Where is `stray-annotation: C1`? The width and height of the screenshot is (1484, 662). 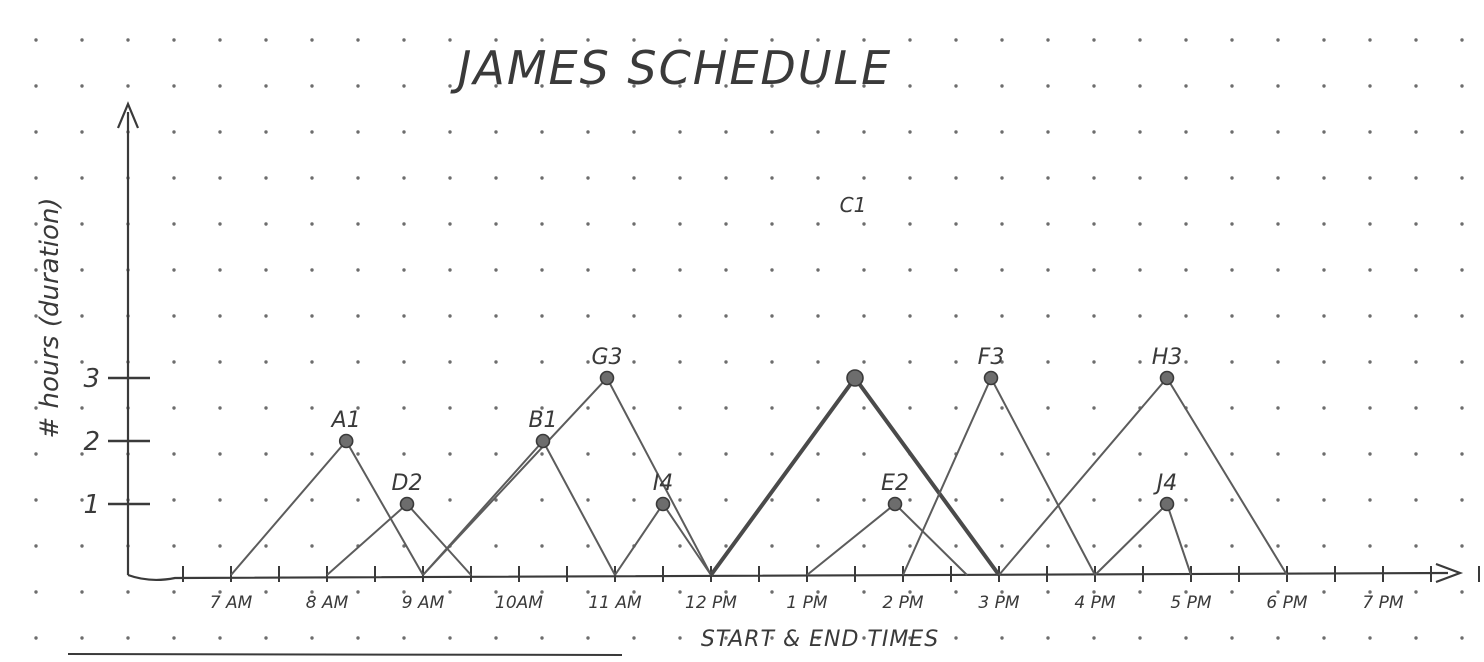
stray-annotation: C1 is located at coordinates (853, 205).